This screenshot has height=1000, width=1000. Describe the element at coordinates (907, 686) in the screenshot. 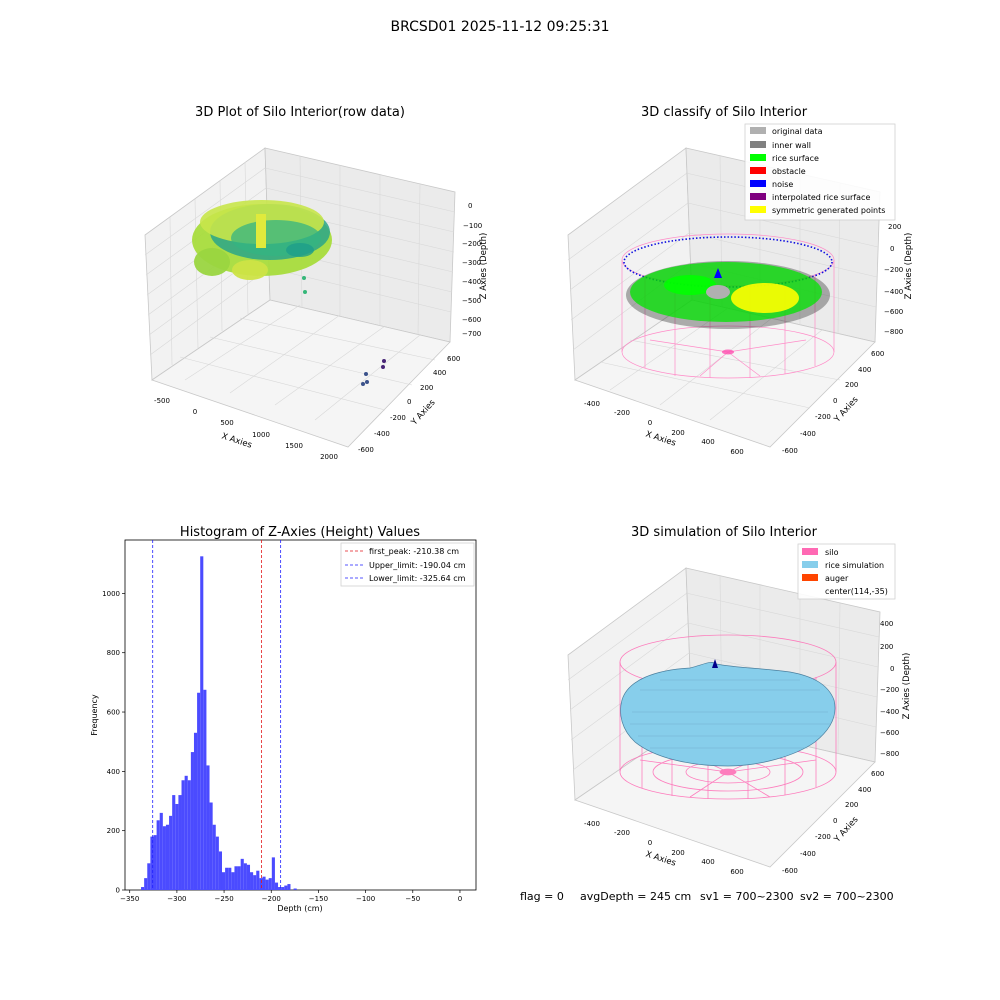

I see `panel-sim-z-label: Z Axies (Depth)` at that location.